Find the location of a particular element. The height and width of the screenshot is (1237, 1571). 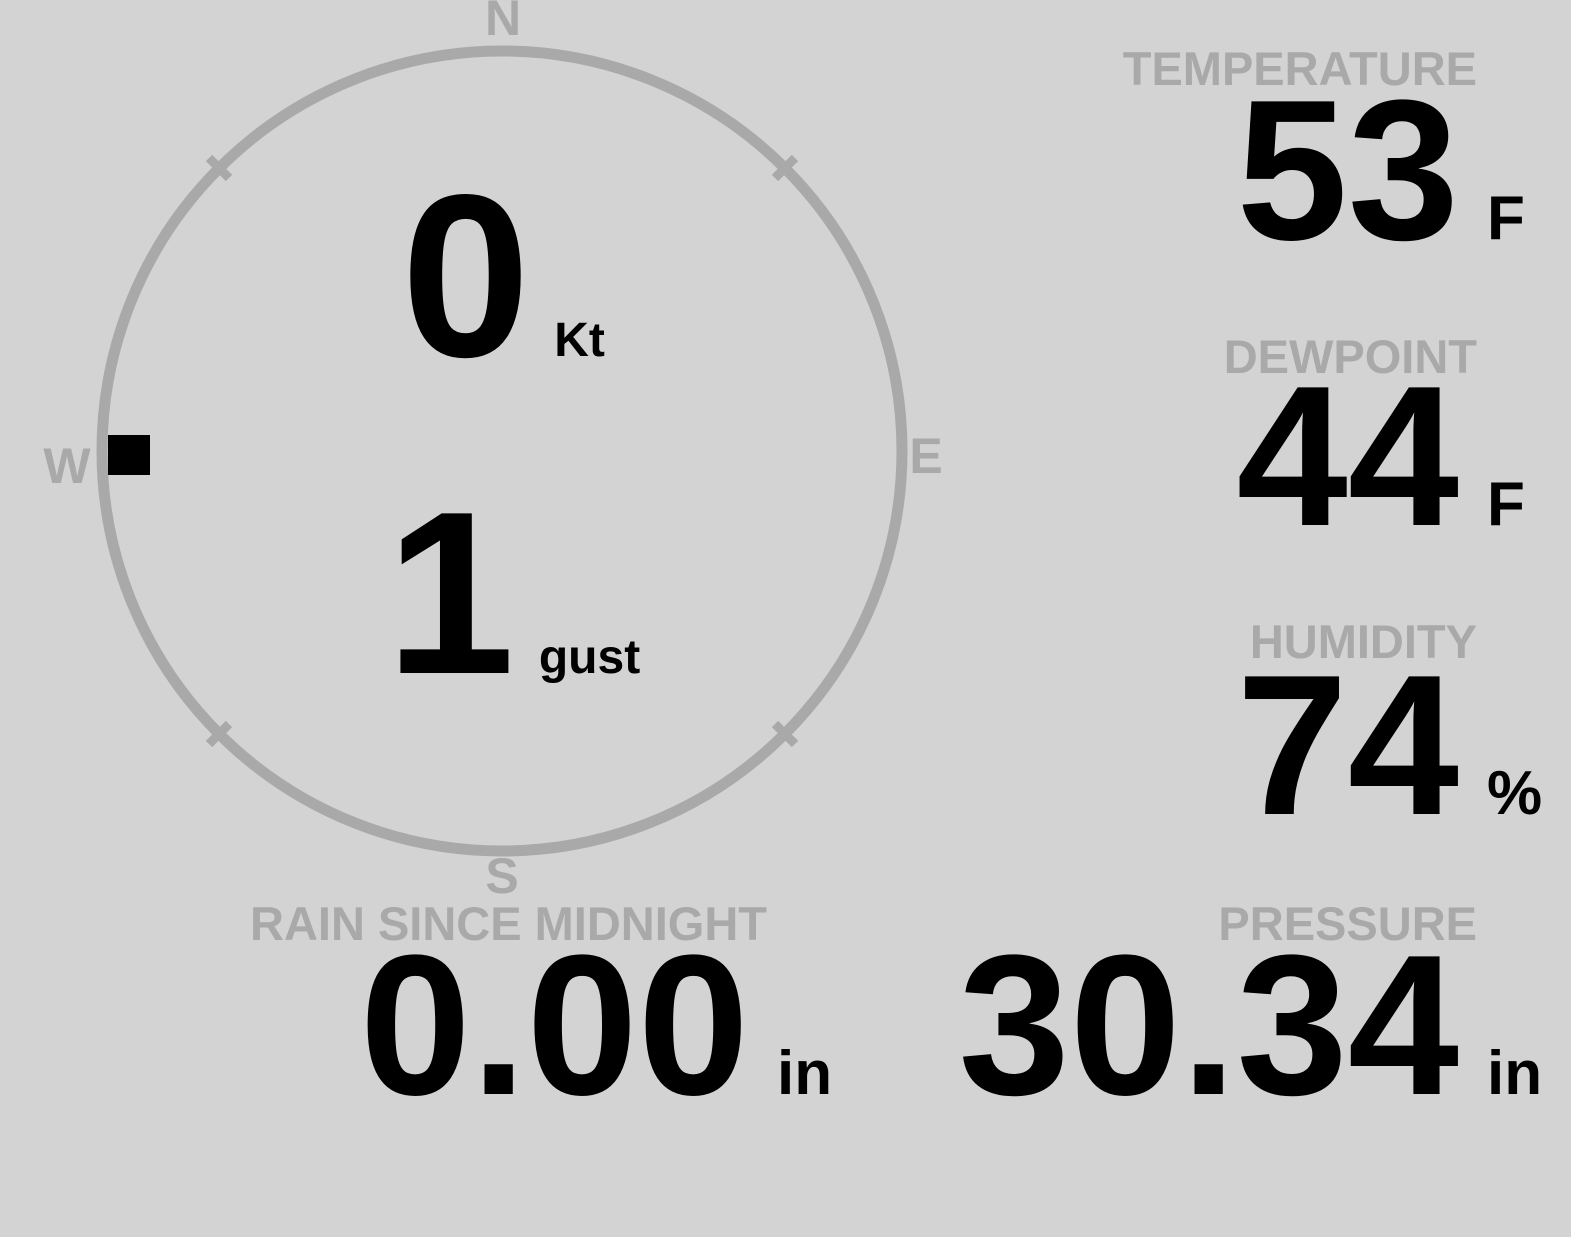

humidity-value: 74 is located at coordinates (1347, 745).